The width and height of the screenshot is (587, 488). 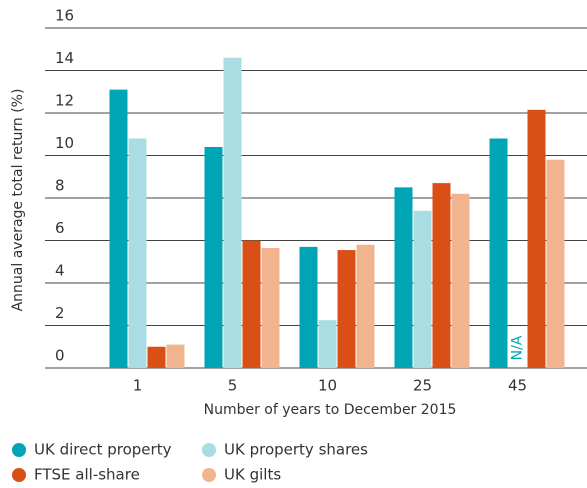 I want to click on y-axis-label: Annual average total return (%), so click(x=18, y=200).